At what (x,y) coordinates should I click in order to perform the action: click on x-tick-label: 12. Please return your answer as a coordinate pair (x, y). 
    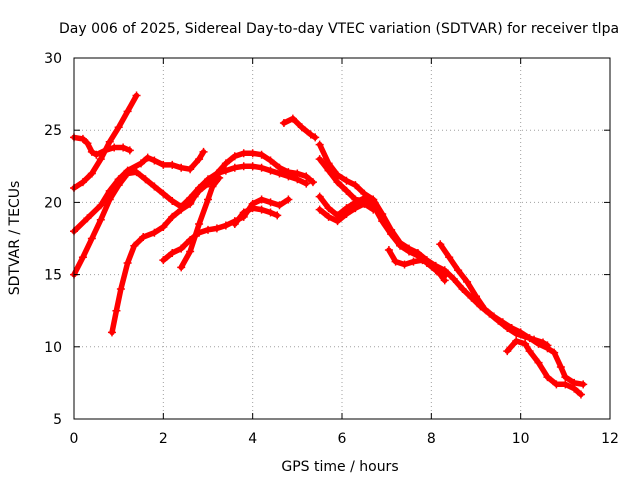
    Looking at the image, I should click on (610, 439).